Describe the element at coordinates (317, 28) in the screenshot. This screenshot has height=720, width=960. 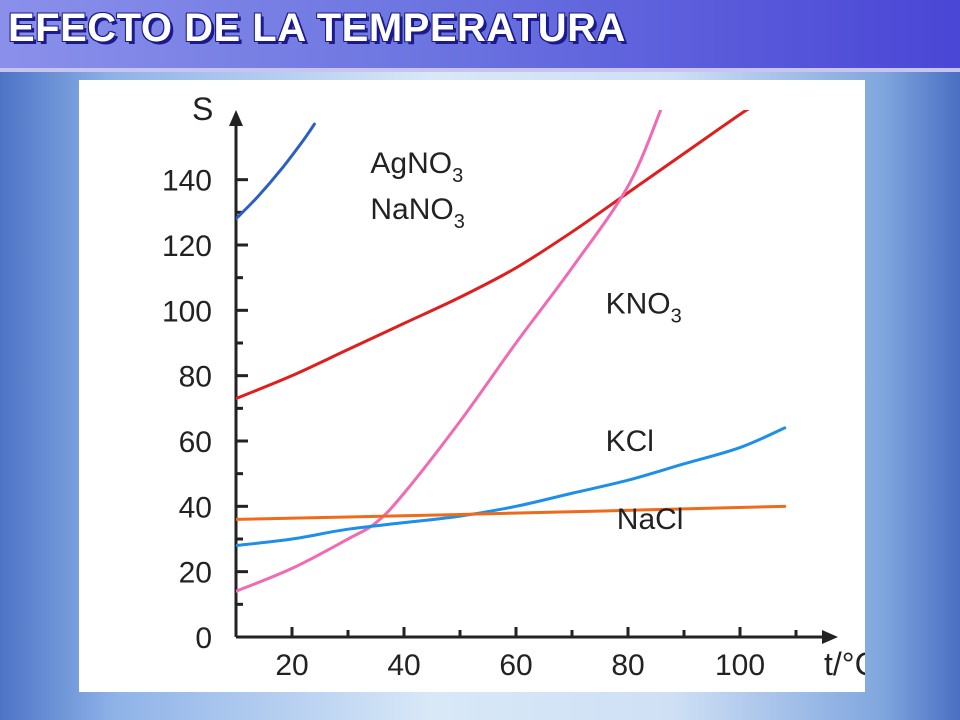
I see `slide-title: EFECTO DE LA TEMPERATURA` at that location.